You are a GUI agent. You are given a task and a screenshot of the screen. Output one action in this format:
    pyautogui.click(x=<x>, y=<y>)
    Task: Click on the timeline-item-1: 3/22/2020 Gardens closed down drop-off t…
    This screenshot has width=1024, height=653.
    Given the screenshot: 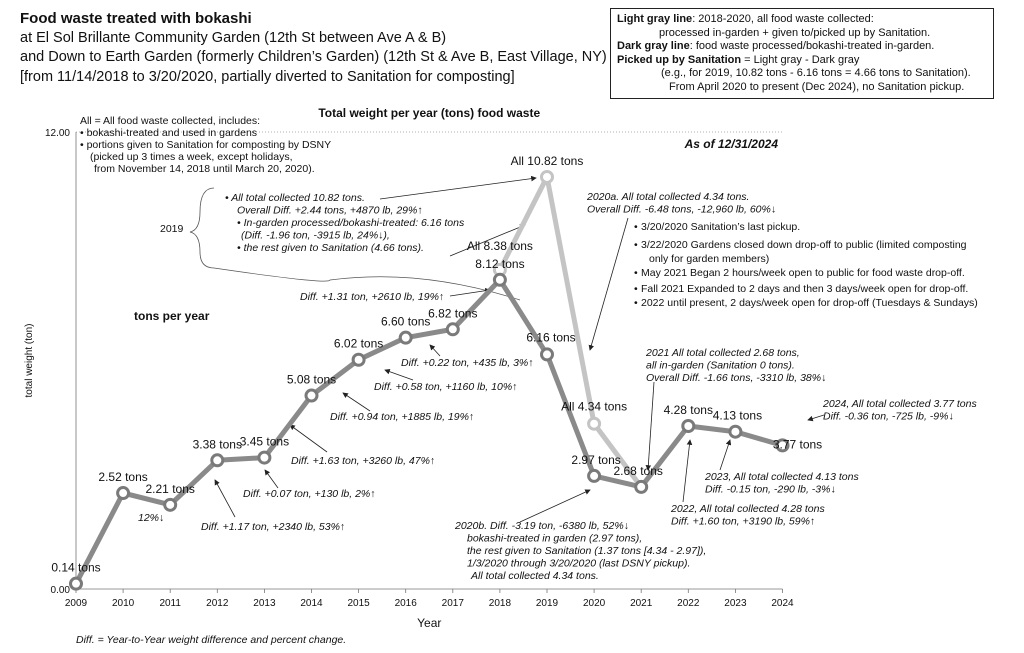 What is the action you would take?
    pyautogui.click(x=804, y=245)
    